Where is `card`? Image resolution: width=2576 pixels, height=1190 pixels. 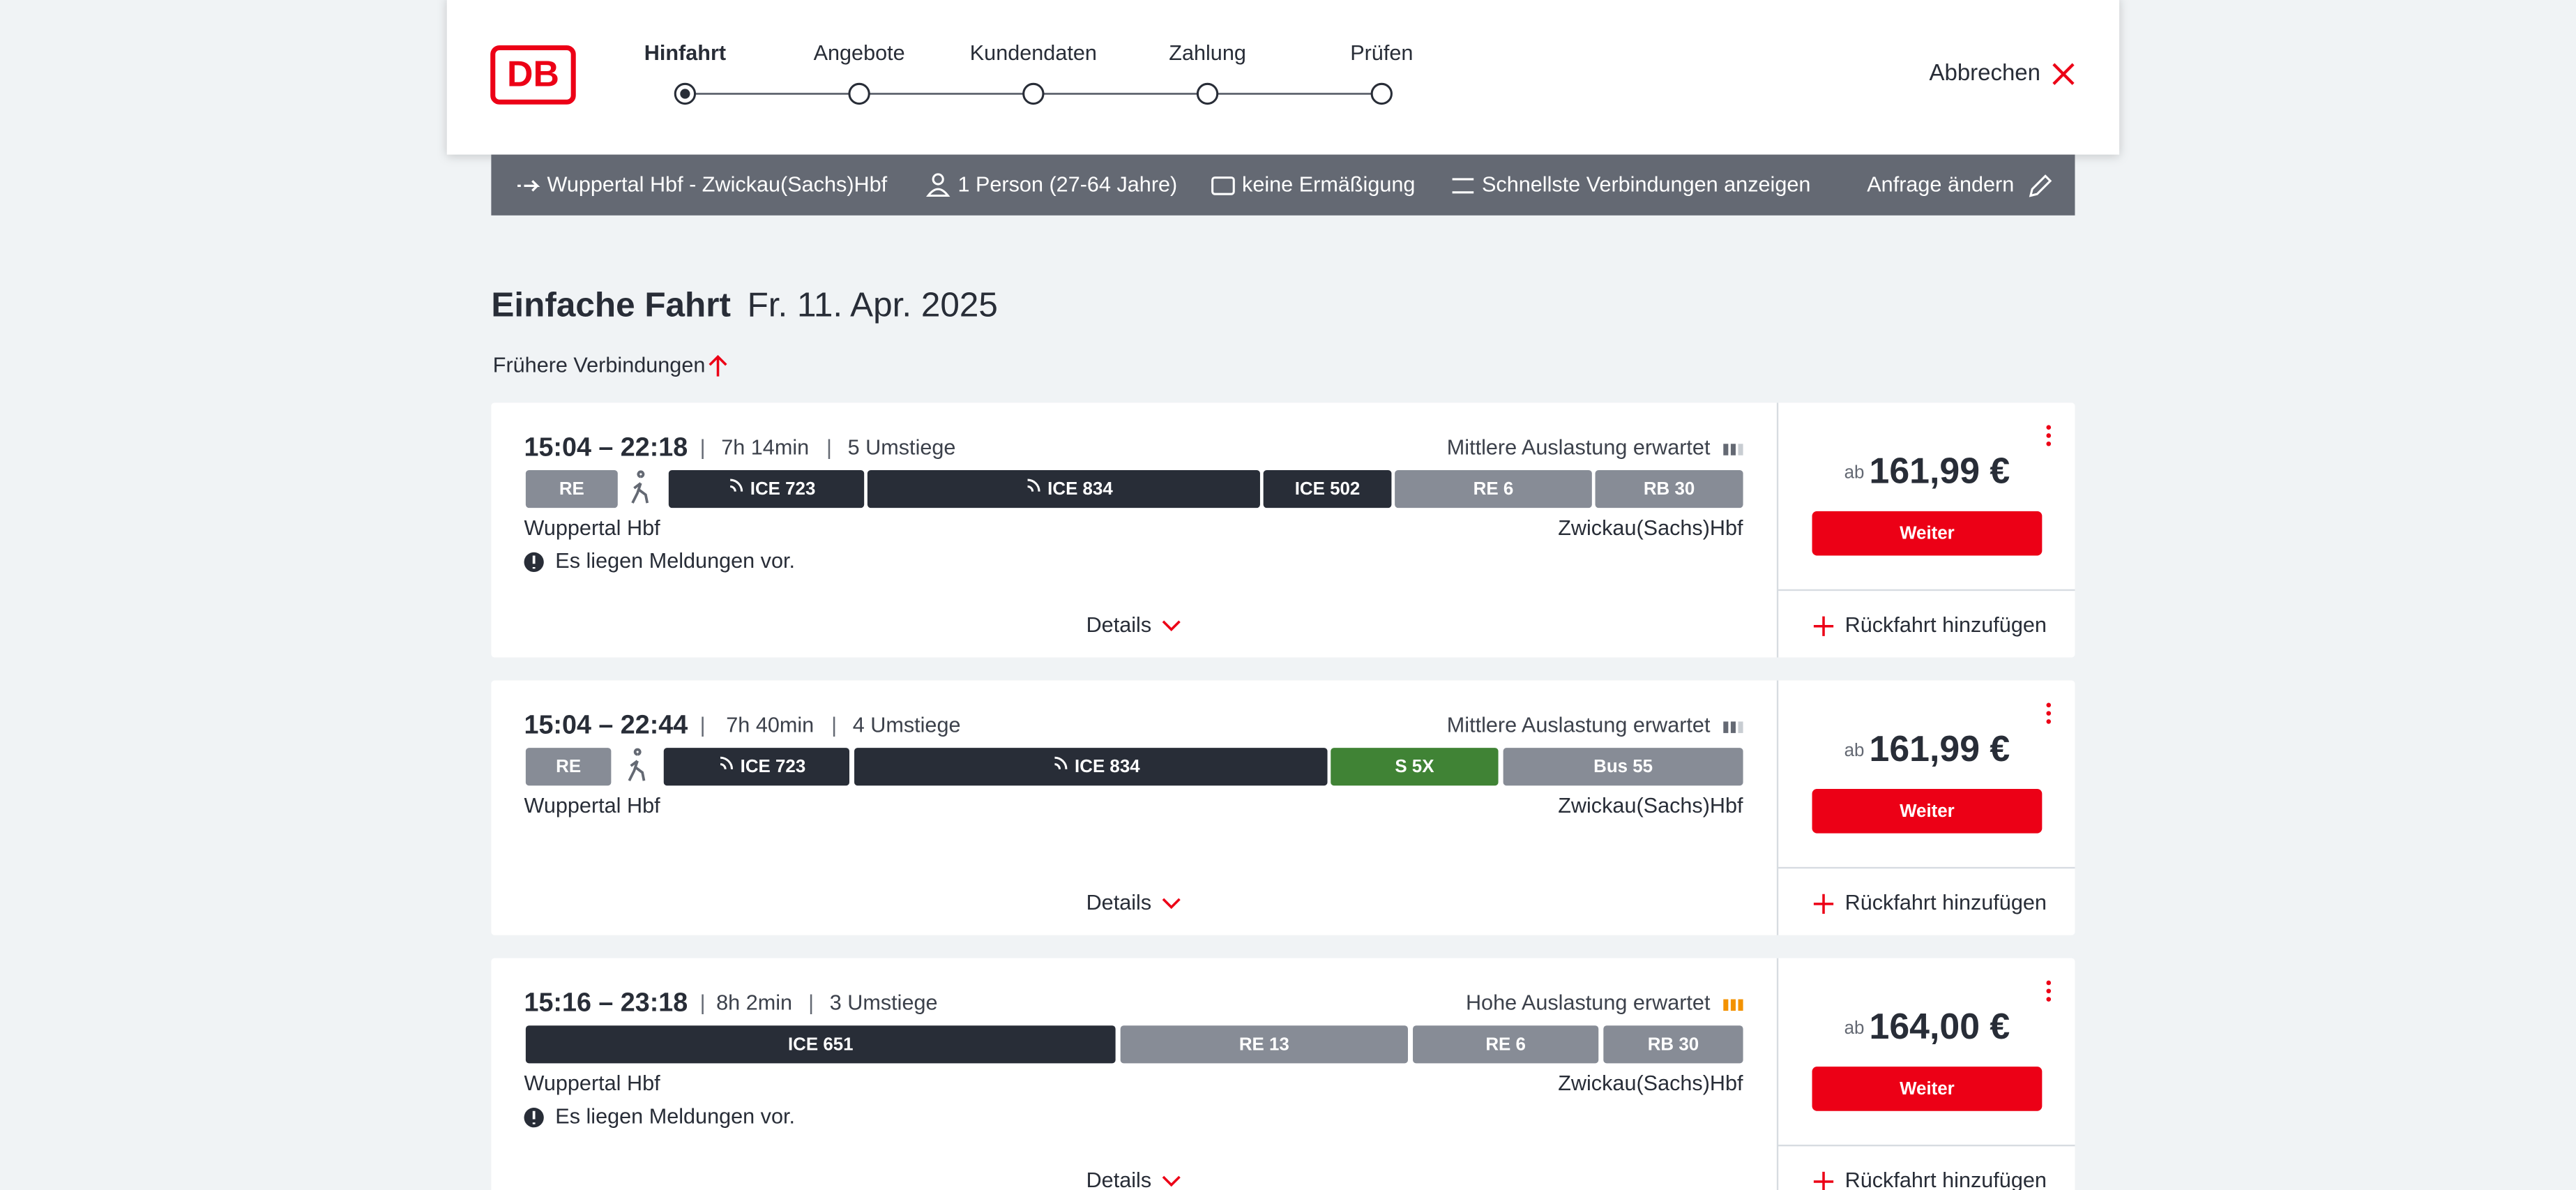 card is located at coordinates (1283, 530).